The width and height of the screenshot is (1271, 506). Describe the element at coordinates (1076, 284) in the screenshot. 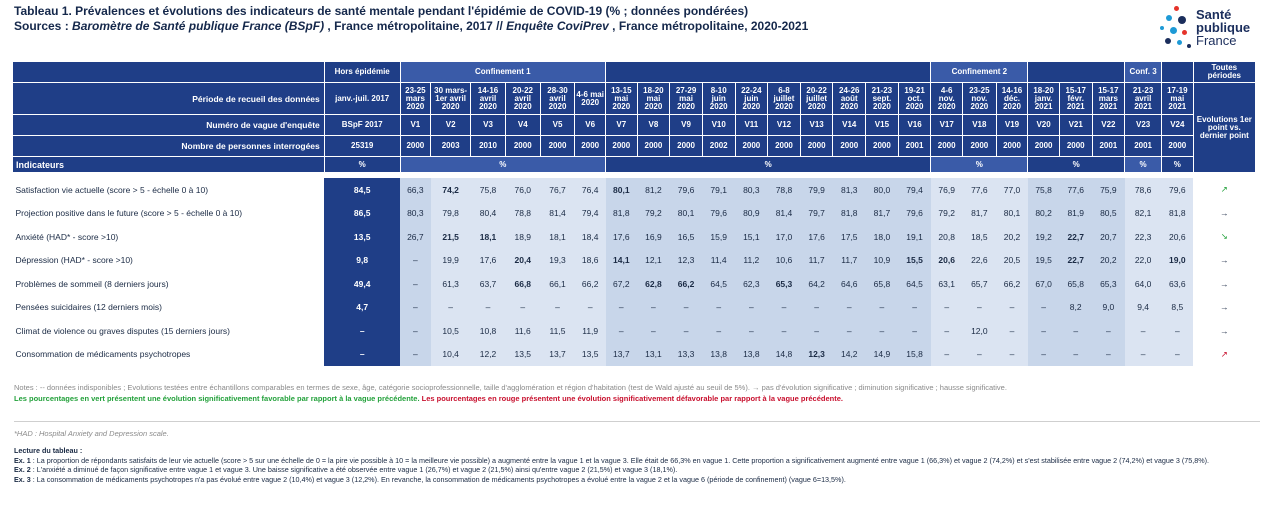

I see `value-cell: 65,8` at that location.